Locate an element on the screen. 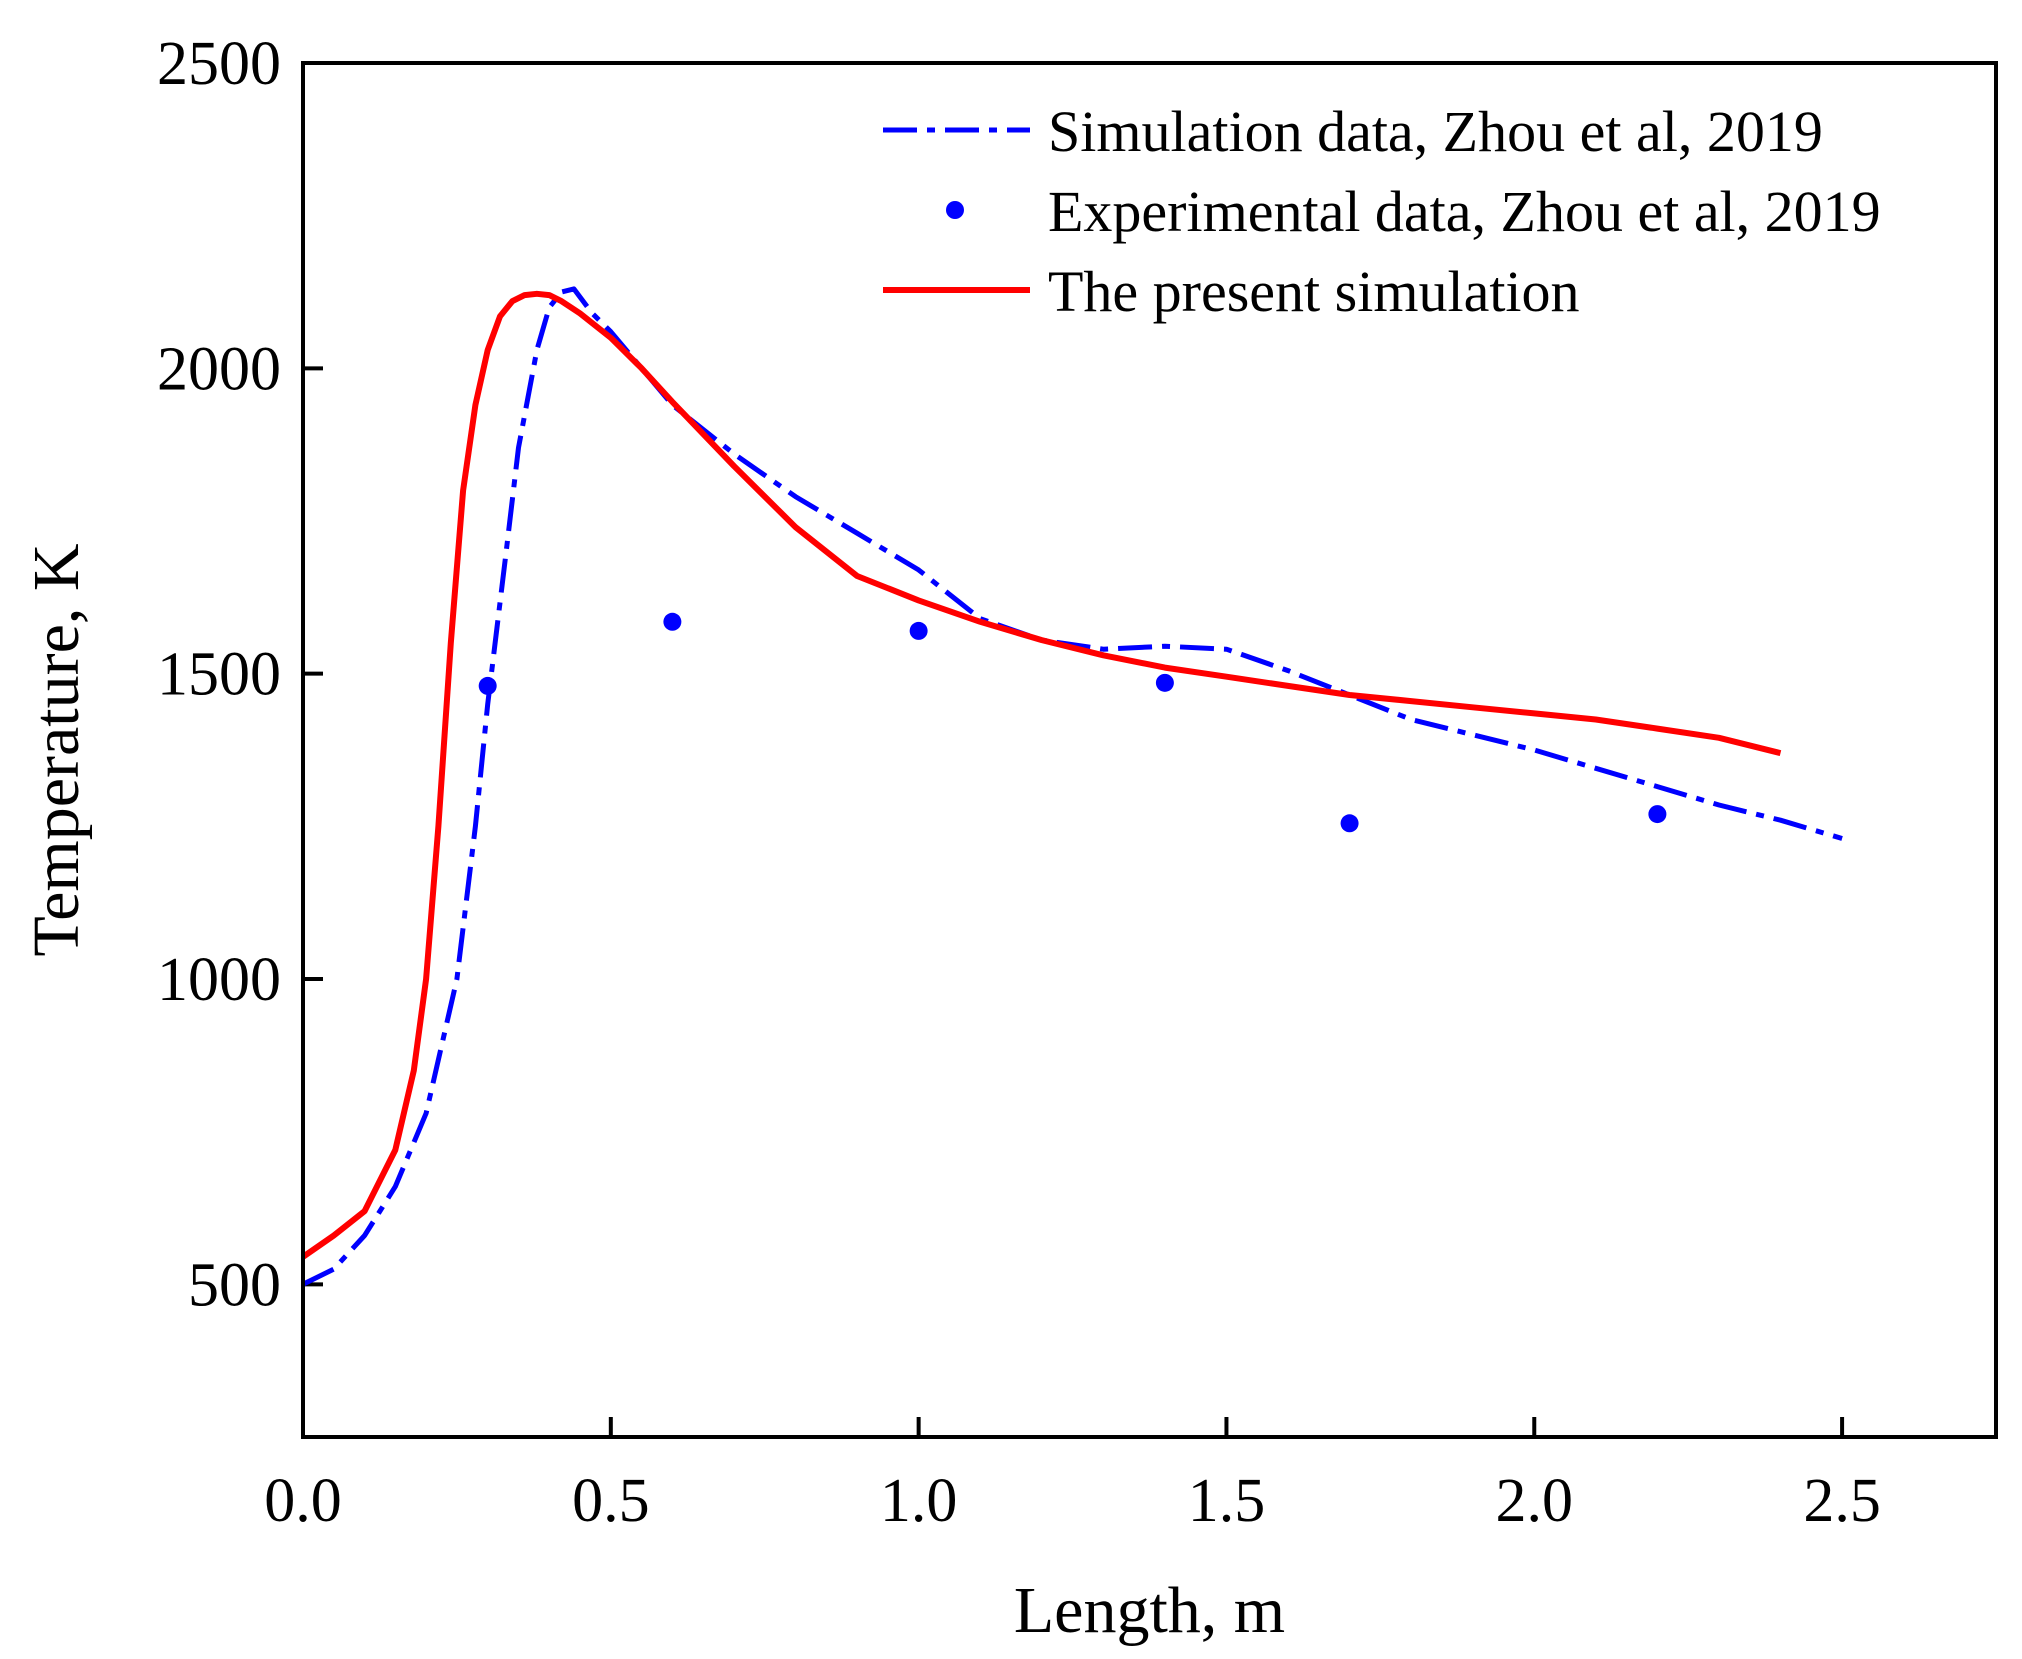 This screenshot has height=1659, width=2022. legend-item: Experimental data, Zhou et al, 2019 is located at coordinates (1413, 211).